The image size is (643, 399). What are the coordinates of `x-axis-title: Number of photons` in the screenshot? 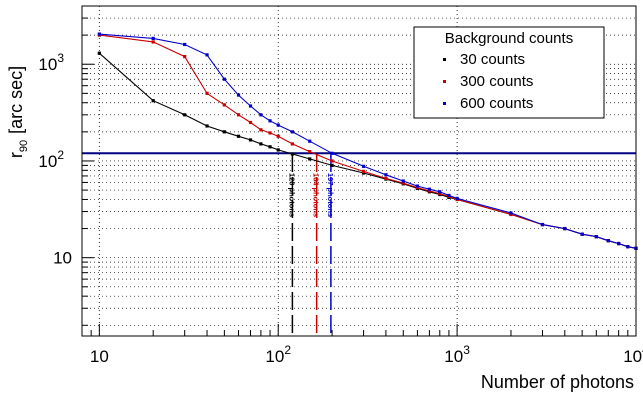 It's located at (557, 382).